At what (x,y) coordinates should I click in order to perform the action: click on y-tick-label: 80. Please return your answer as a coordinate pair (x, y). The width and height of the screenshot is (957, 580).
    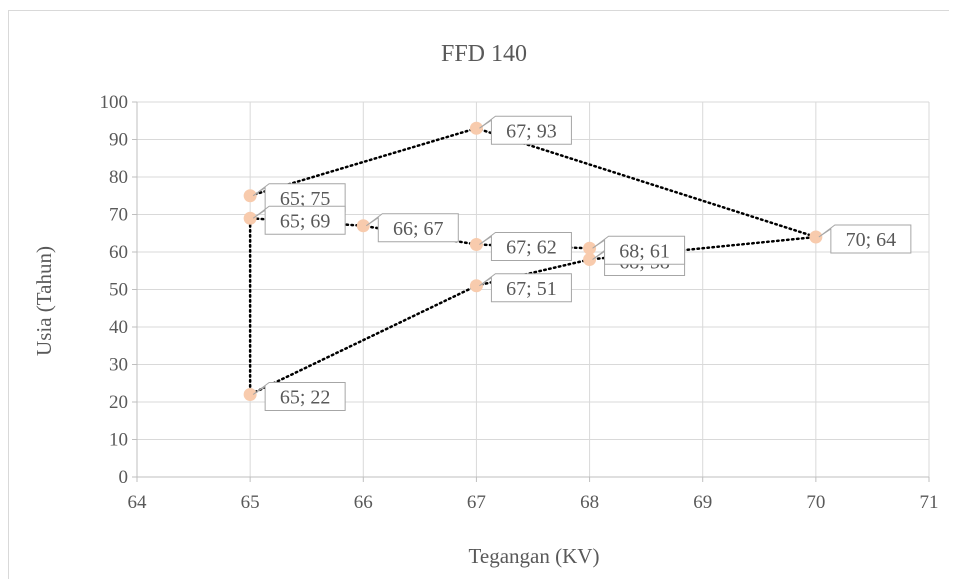
    Looking at the image, I should click on (118, 177).